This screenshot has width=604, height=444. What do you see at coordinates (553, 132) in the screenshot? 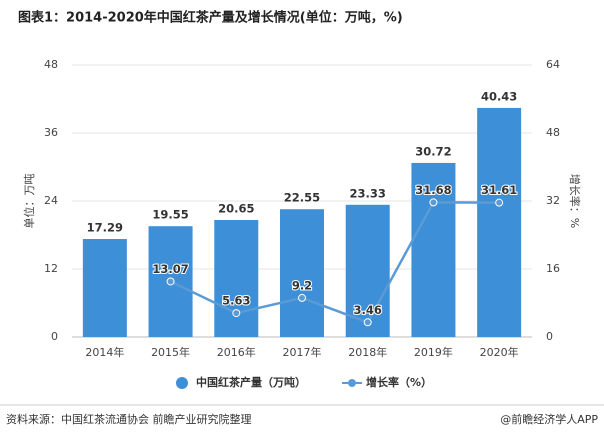
I see `y2-tick-label: 48` at bounding box center [553, 132].